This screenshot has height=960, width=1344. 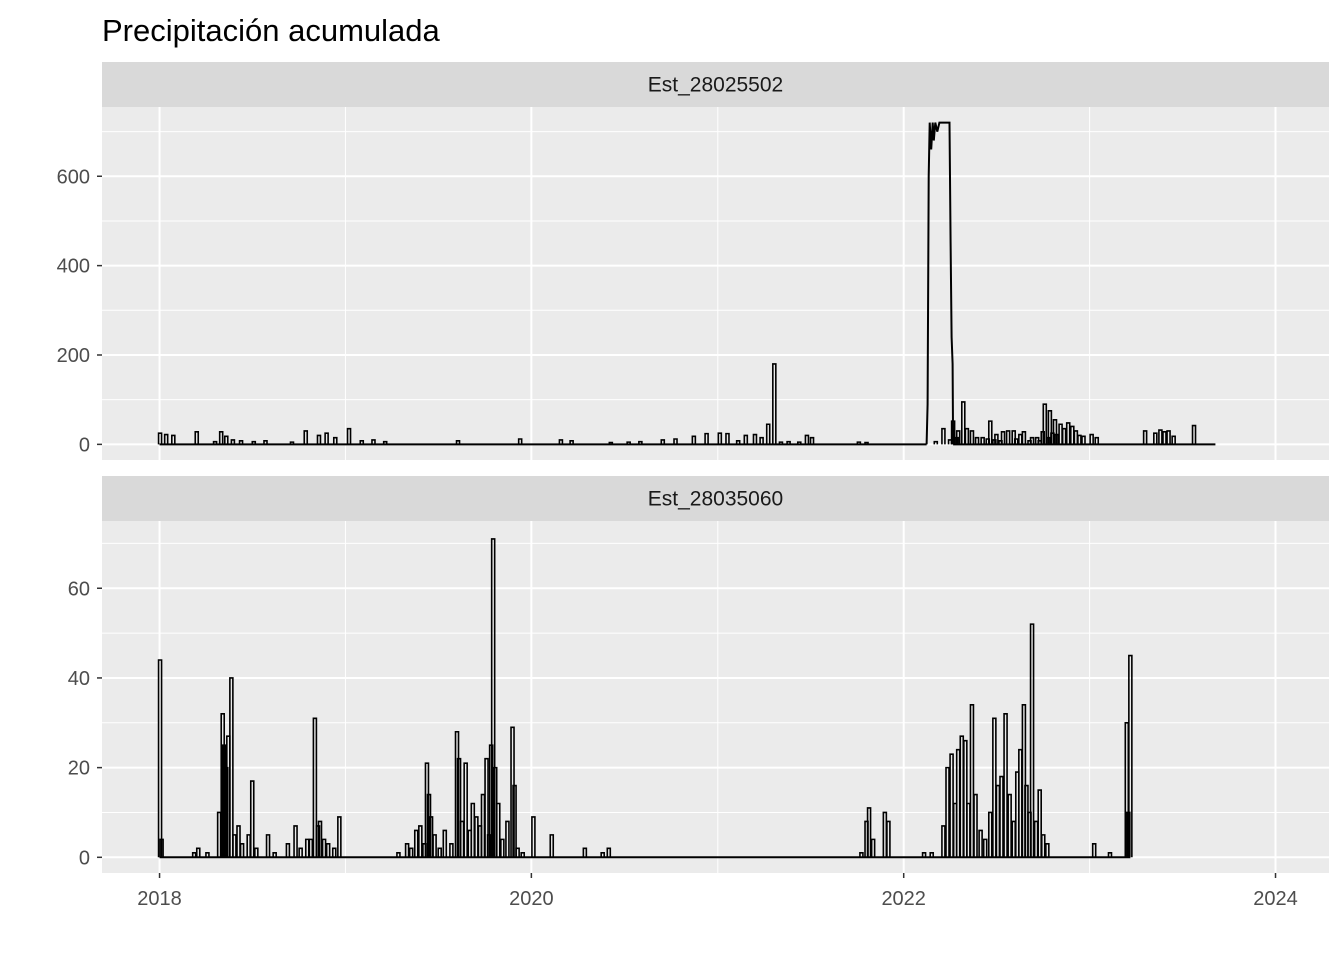 What do you see at coordinates (531, 899) in the screenshot?
I see `x-tick-label: 2020` at bounding box center [531, 899].